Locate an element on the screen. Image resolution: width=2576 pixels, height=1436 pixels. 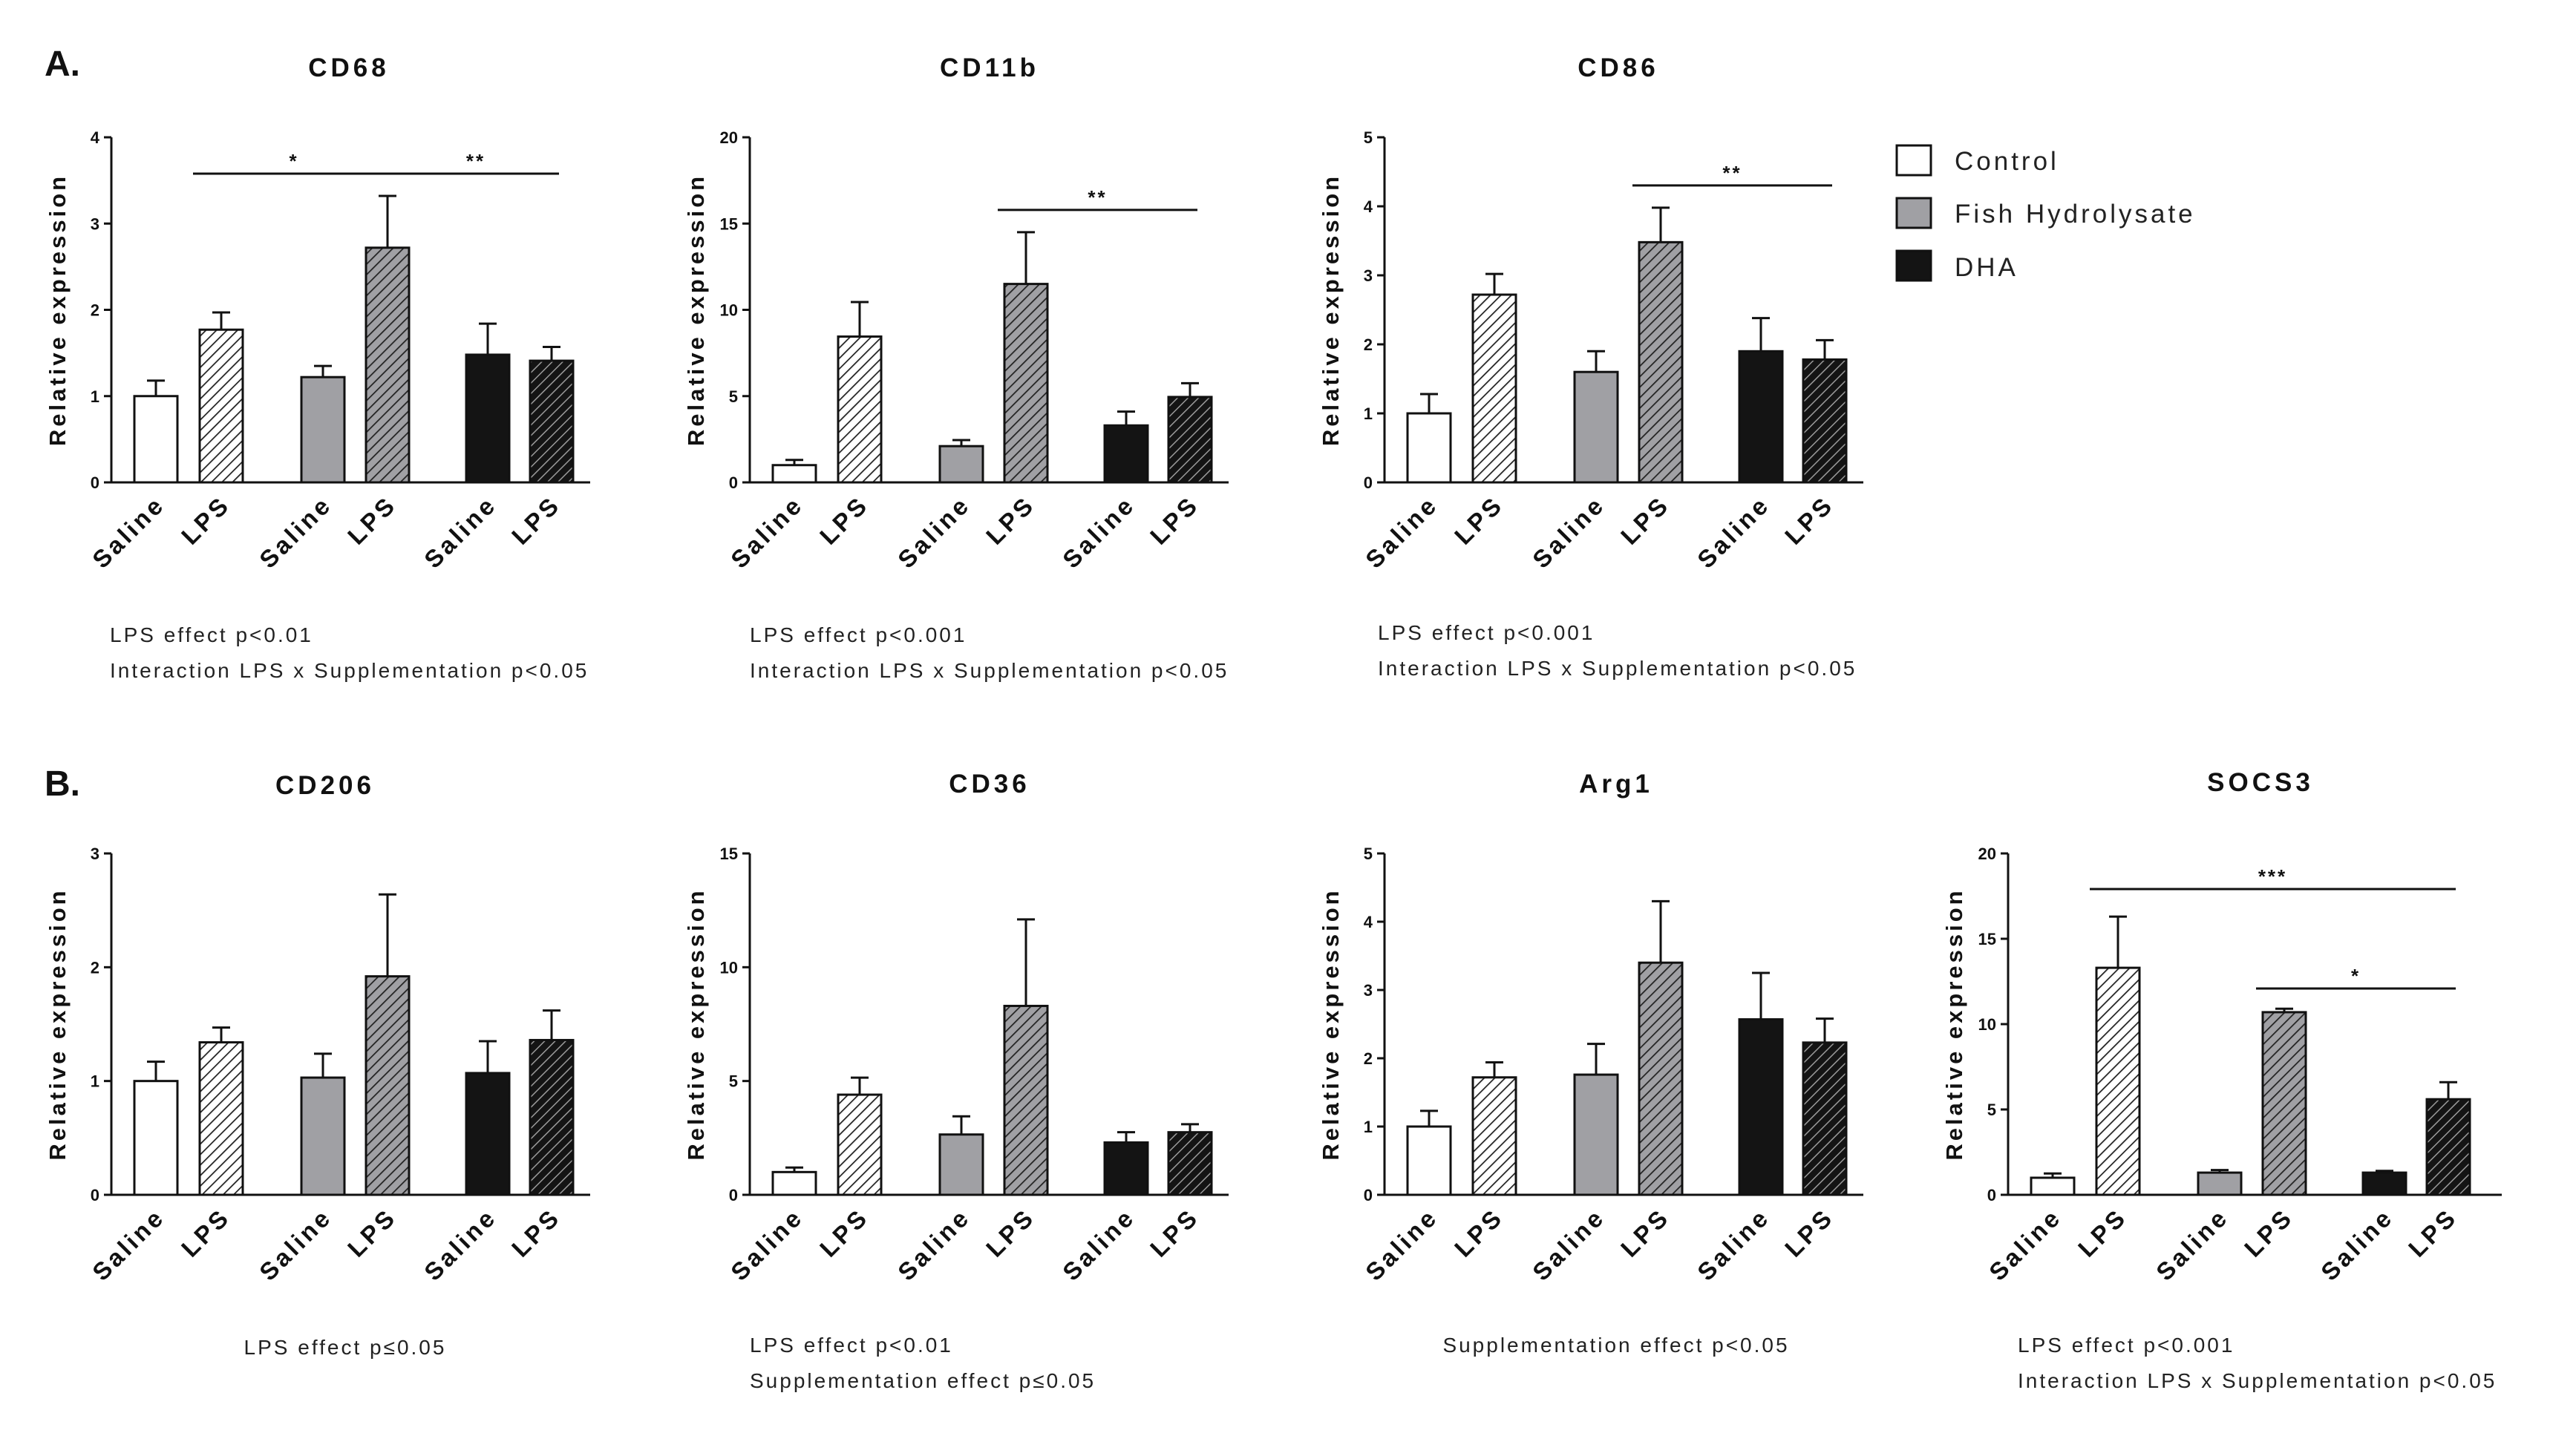
legend-swatch-fish-hydrolysate is located at coordinates (1913, 213).